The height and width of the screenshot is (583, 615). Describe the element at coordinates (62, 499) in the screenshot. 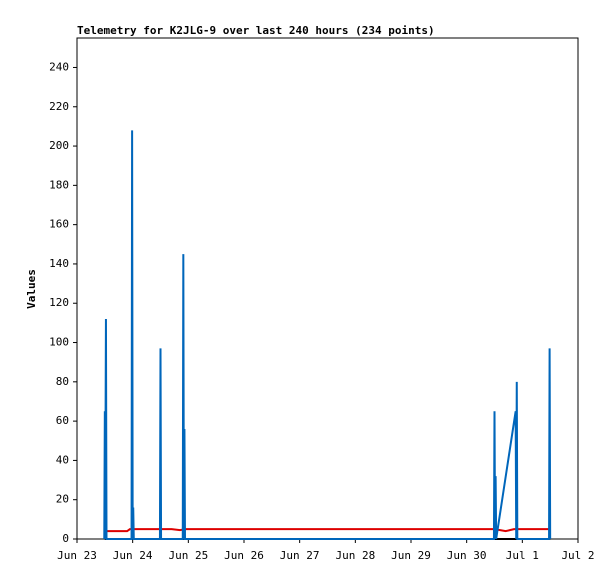

I see `y-tick-label: 20` at that location.